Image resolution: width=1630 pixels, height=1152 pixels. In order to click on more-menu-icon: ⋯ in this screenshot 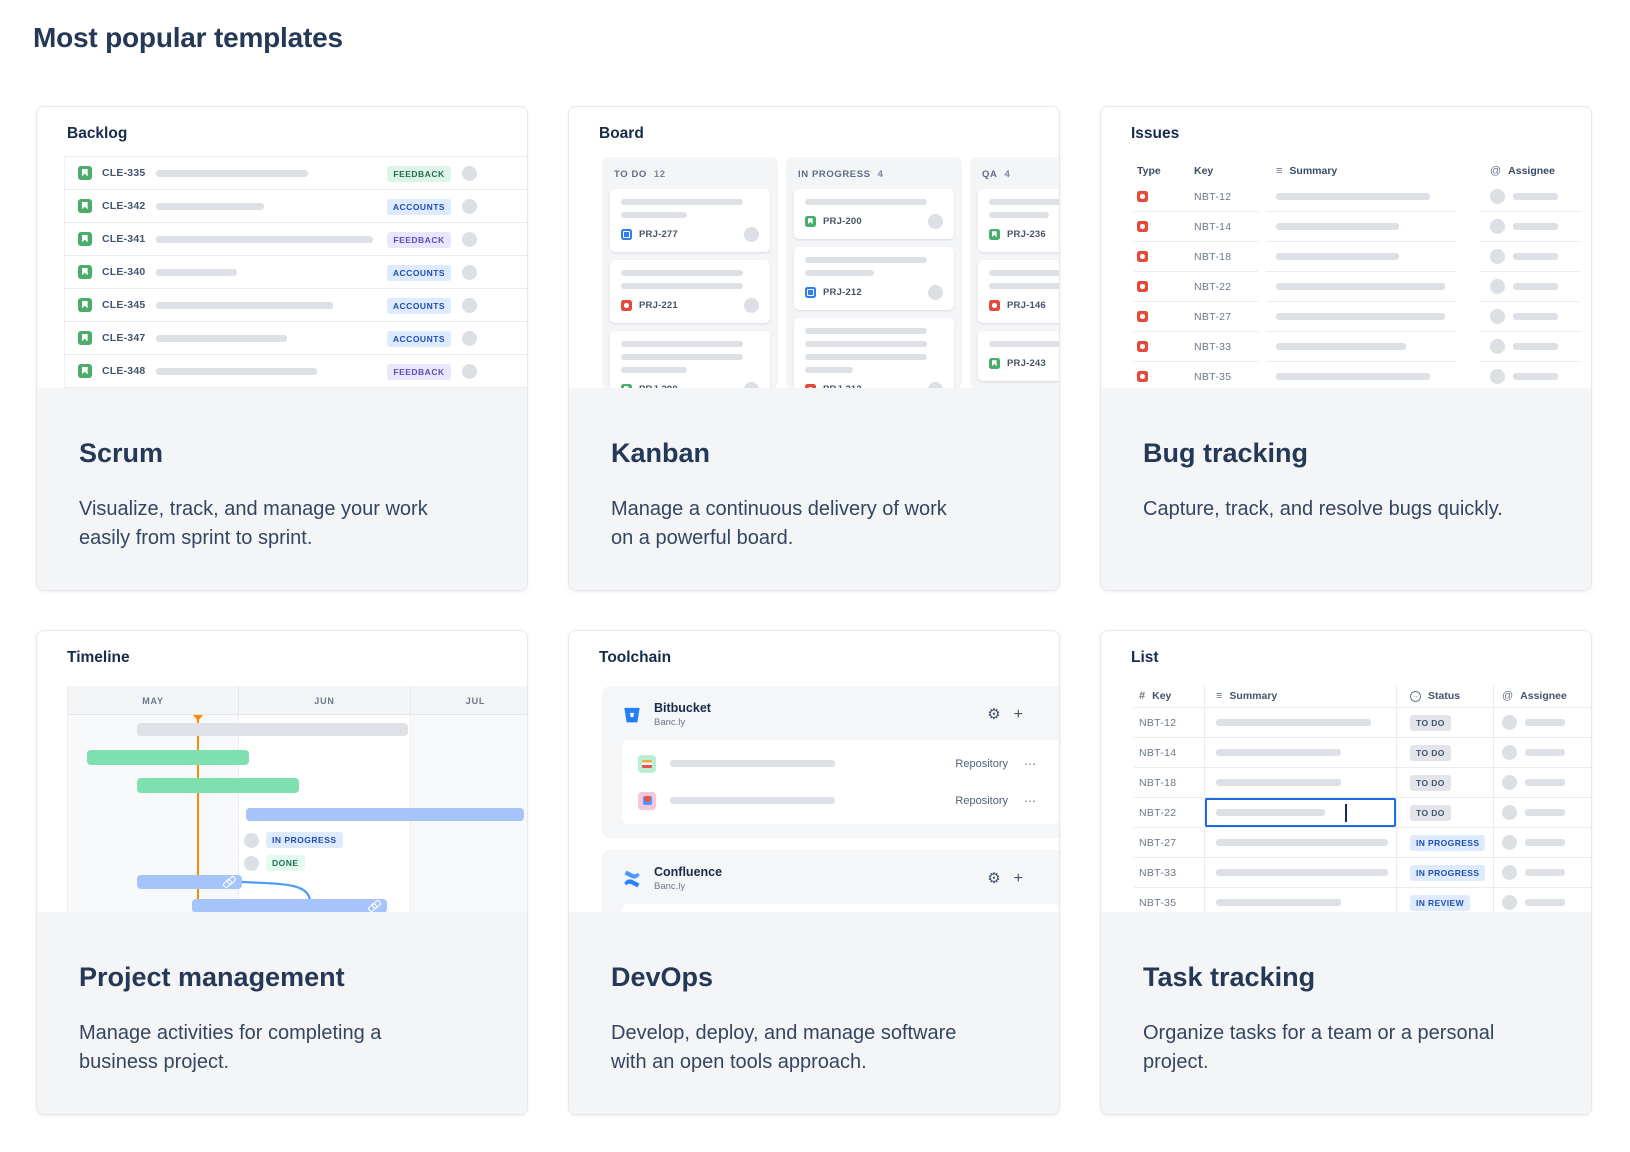, I will do `click(1030, 800)`.